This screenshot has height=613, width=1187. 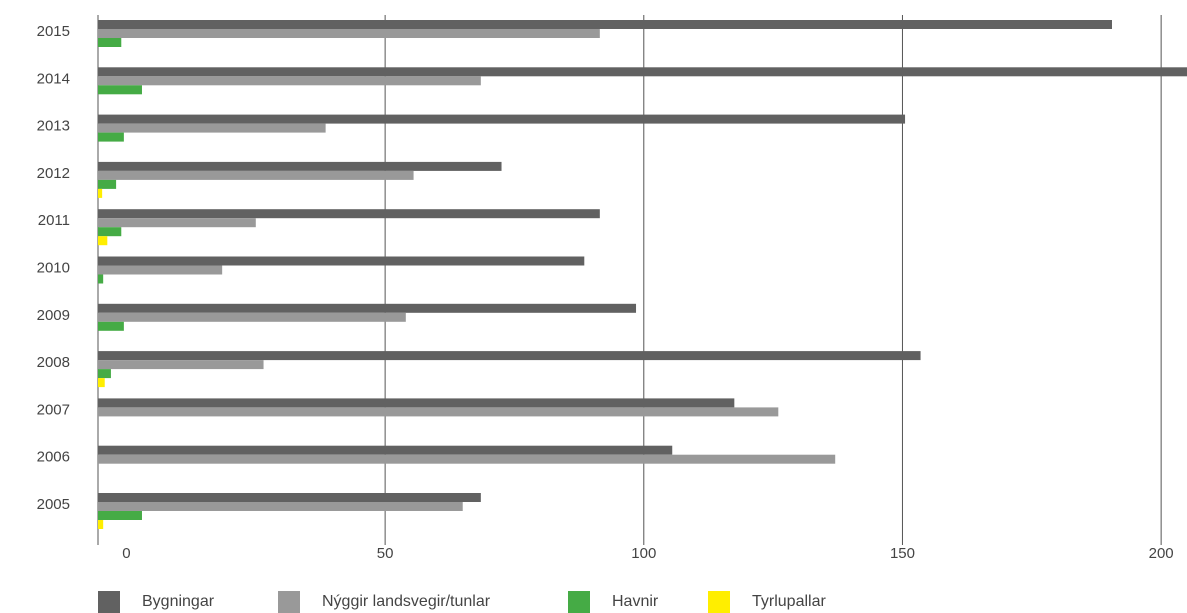 What do you see at coordinates (385, 450) in the screenshot?
I see `bar-bygningar-2006` at bounding box center [385, 450].